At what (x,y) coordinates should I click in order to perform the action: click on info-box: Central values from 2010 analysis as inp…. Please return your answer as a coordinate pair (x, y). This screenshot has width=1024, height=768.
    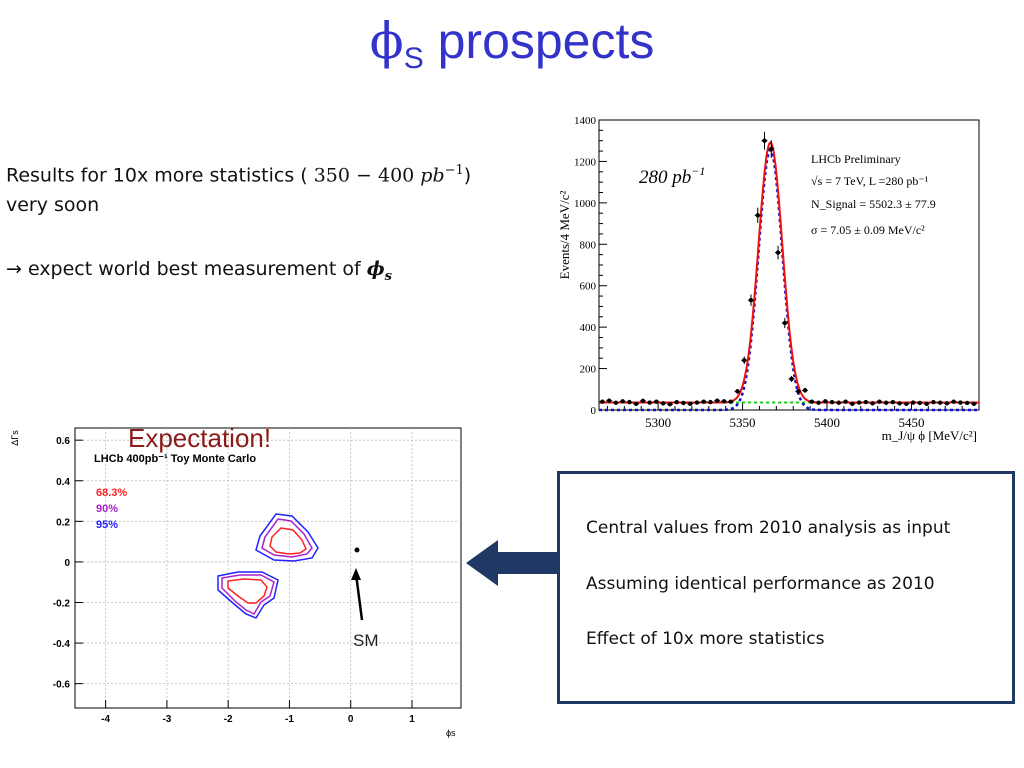
    Looking at the image, I should click on (786, 587).